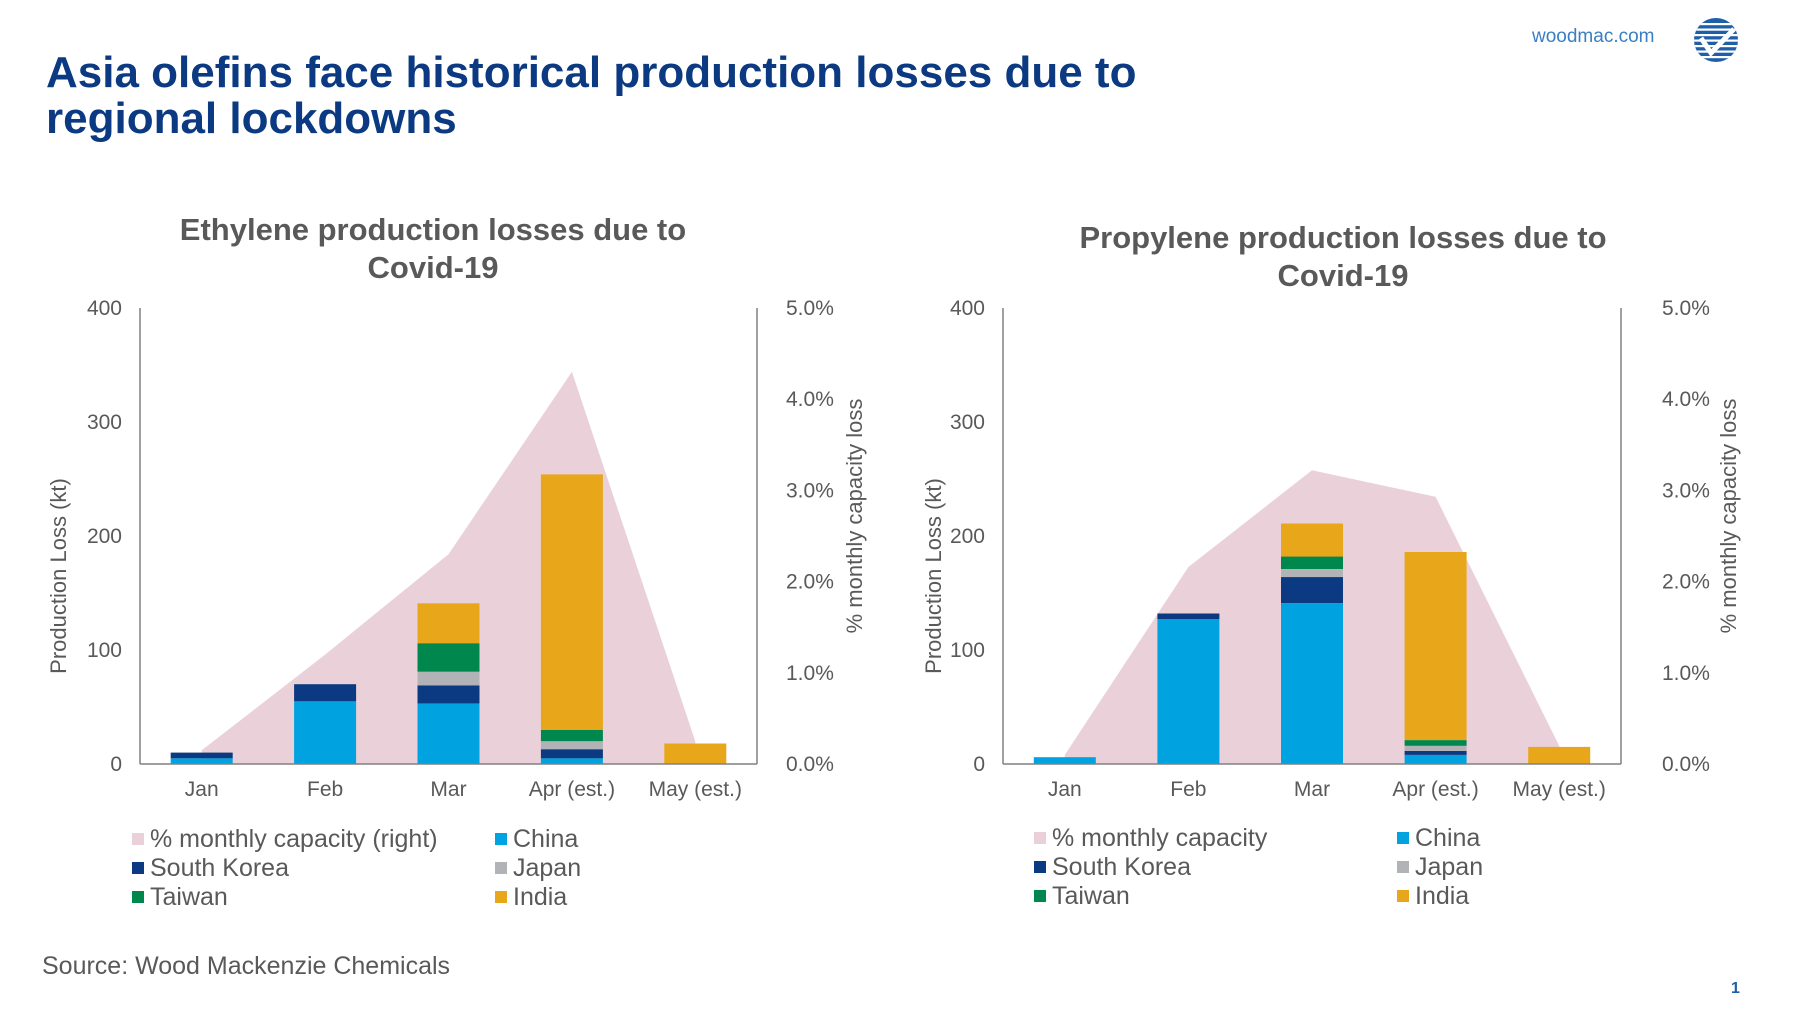  I want to click on chart-title-line-1: Ethylene production losses due to, so click(433, 229).